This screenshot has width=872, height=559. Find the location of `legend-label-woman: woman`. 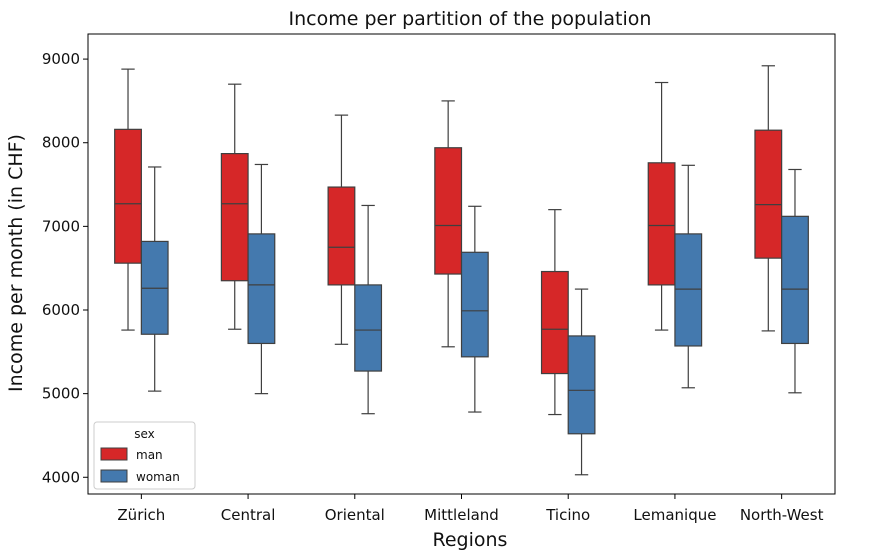

legend-label-woman: woman is located at coordinates (158, 477).